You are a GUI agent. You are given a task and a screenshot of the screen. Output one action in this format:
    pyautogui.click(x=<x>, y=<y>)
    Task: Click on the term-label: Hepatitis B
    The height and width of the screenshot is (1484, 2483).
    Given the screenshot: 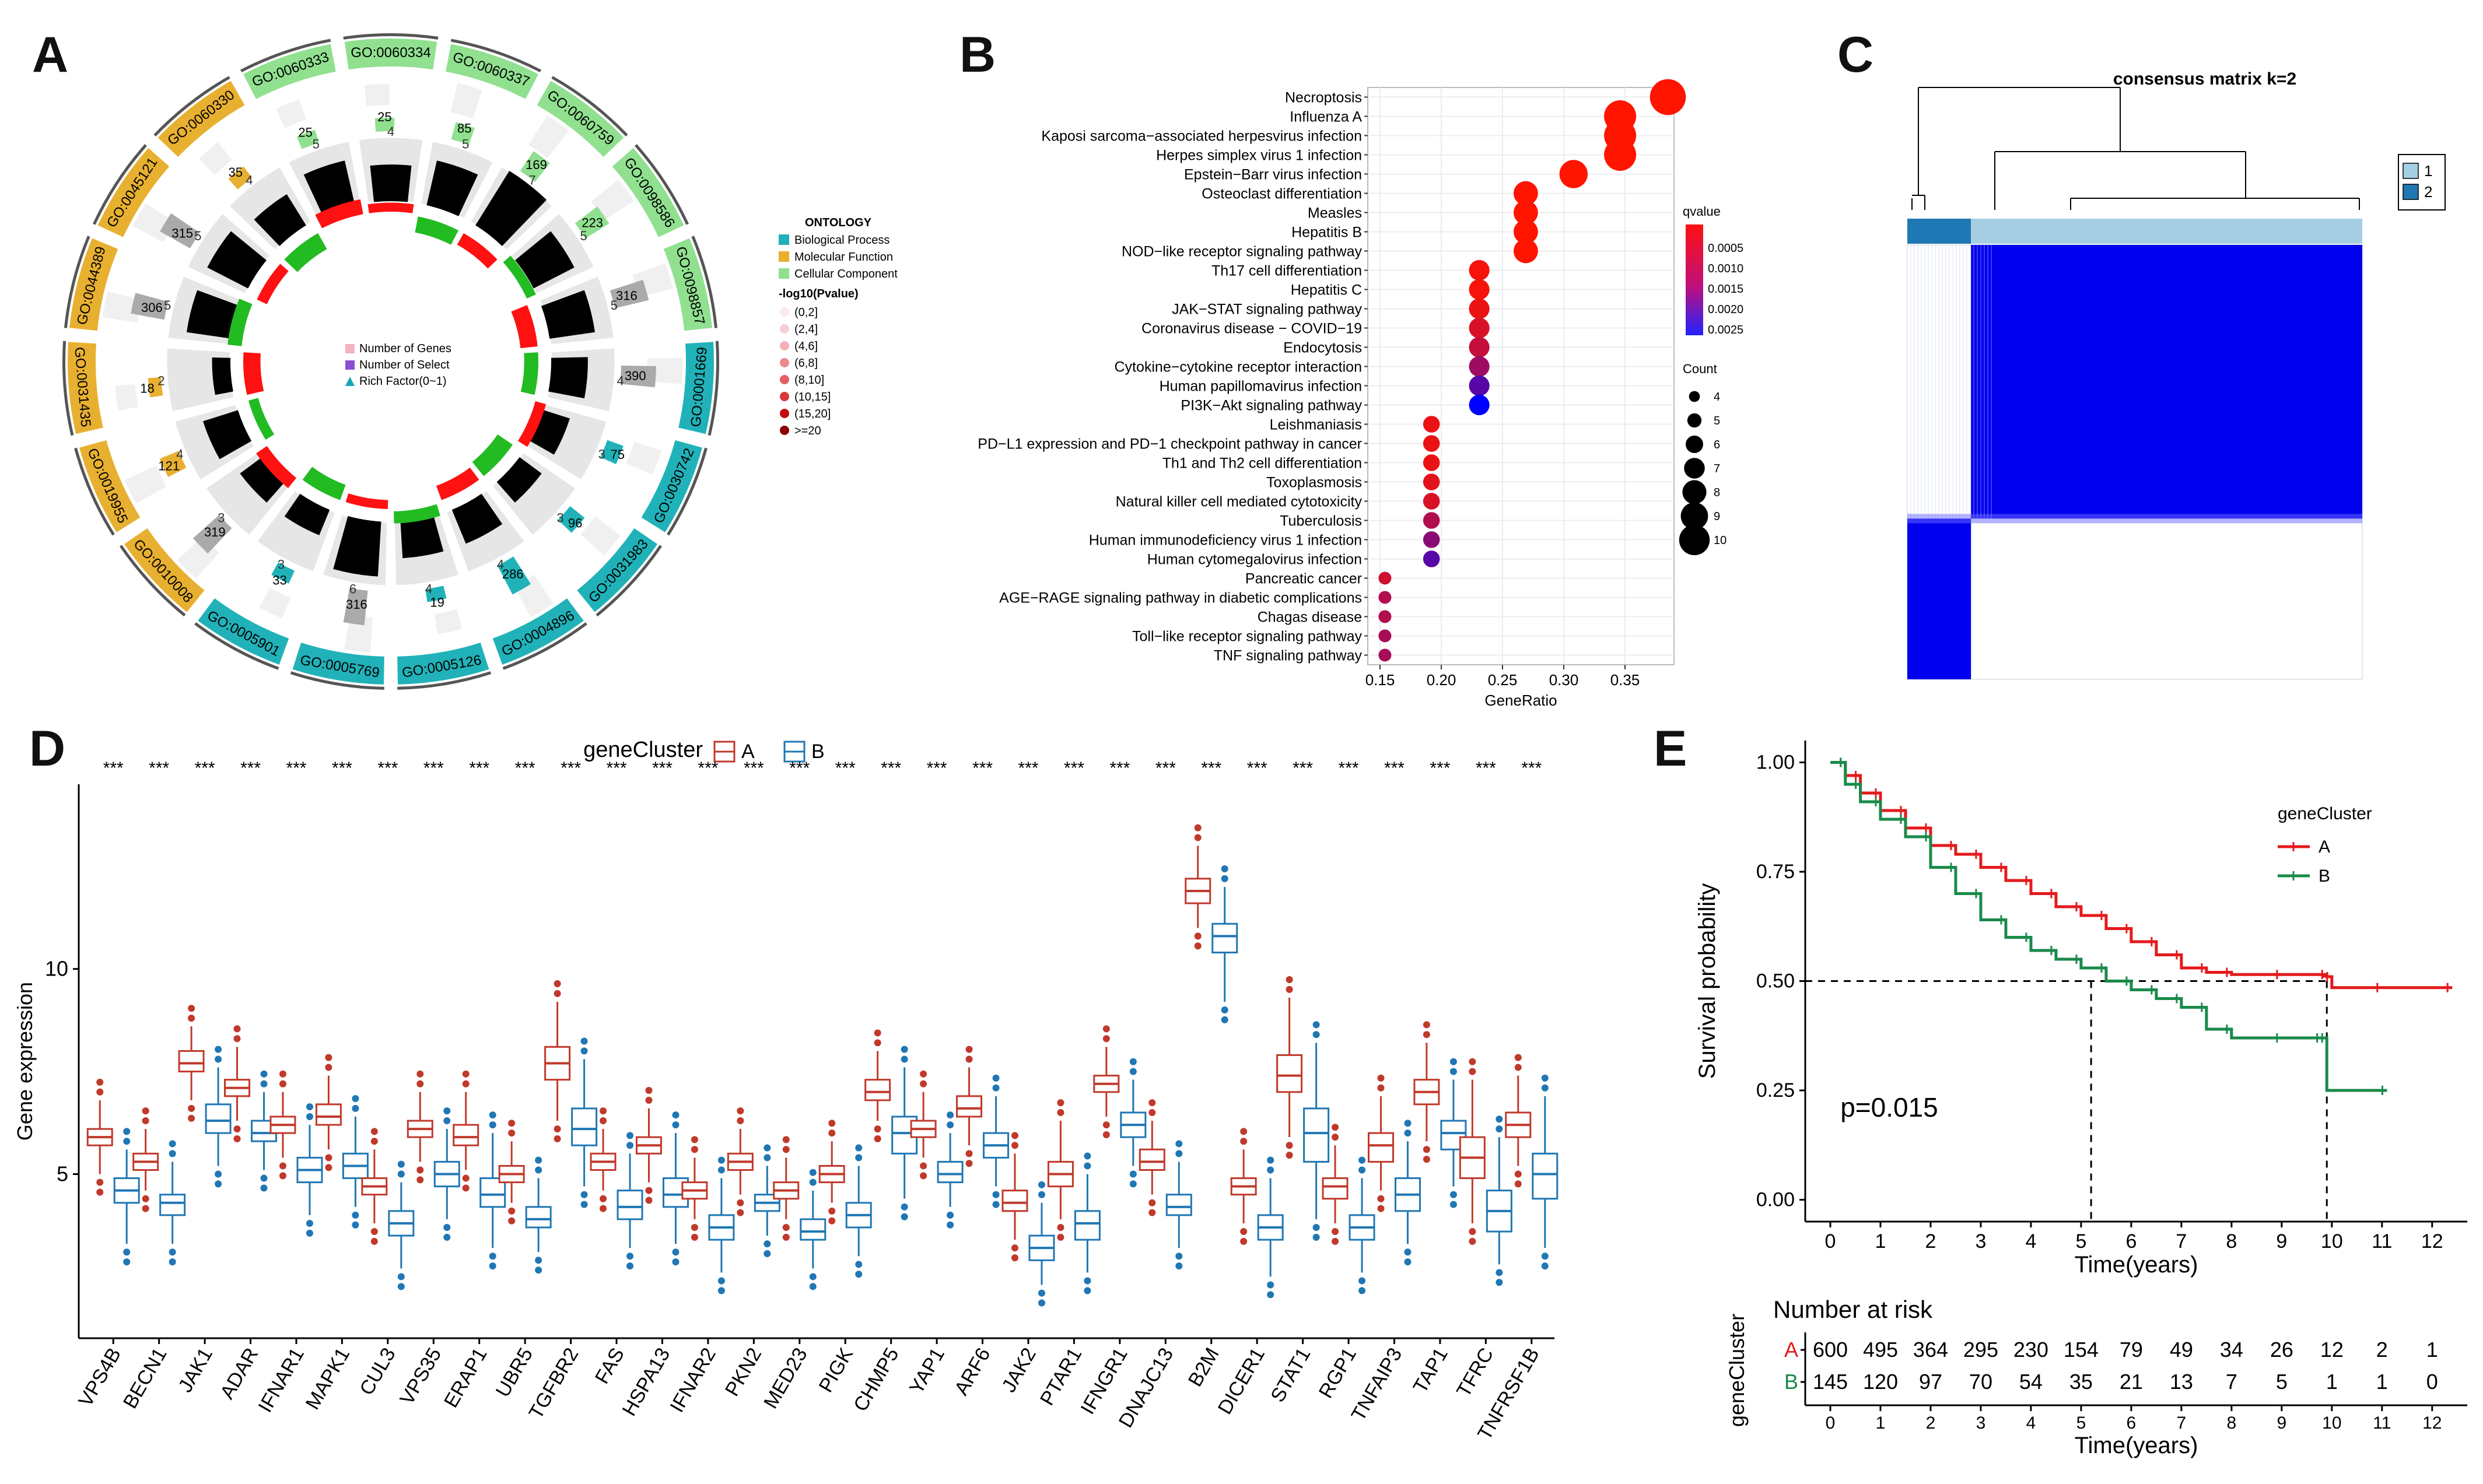 What is the action you would take?
    pyautogui.click(x=1326, y=233)
    